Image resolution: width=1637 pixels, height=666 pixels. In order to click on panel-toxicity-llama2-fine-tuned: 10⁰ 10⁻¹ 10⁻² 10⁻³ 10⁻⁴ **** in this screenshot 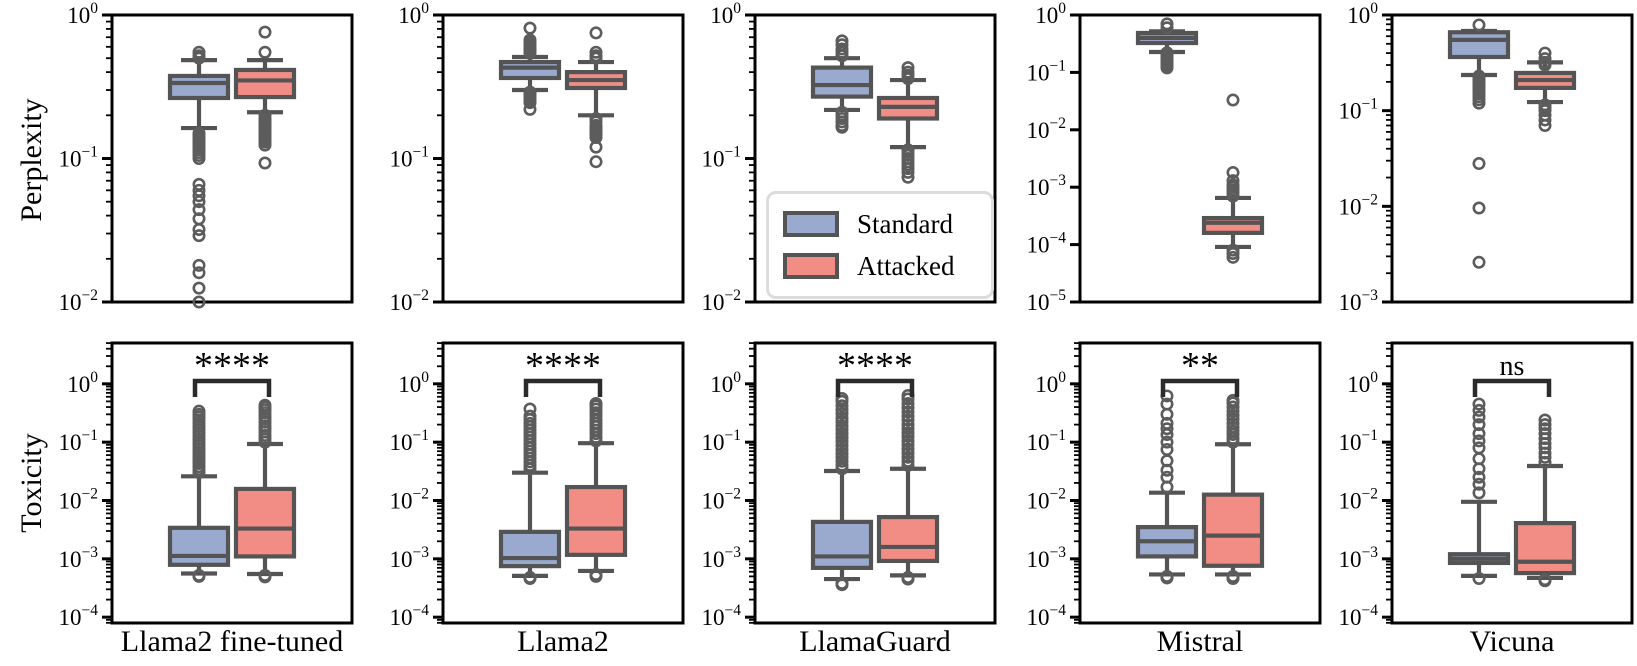, I will do `click(206, 485)`.